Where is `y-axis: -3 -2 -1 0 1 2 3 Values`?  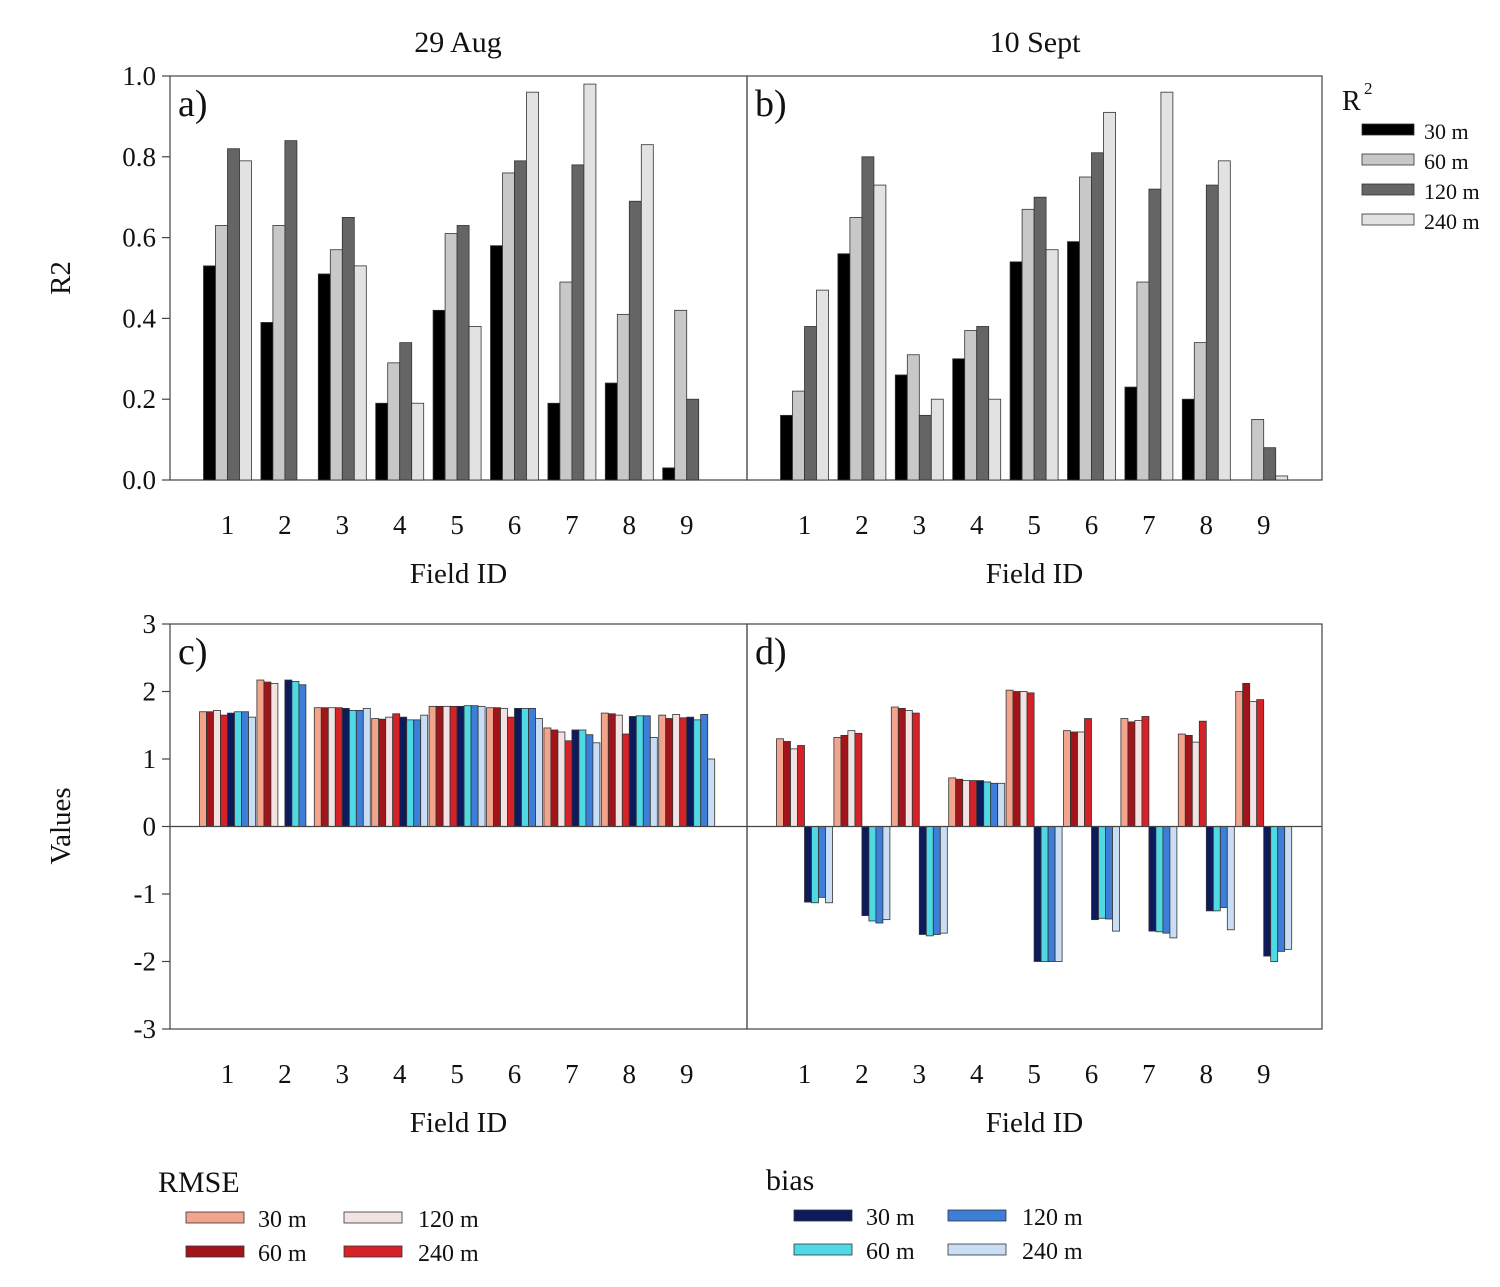
y-axis: -3 -2 -1 0 1 2 3 Values is located at coordinates (107, 826).